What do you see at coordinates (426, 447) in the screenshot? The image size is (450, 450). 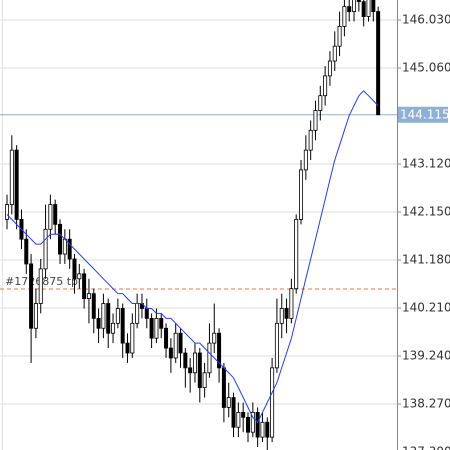 I see `y-tick-label: 137.300` at bounding box center [426, 447].